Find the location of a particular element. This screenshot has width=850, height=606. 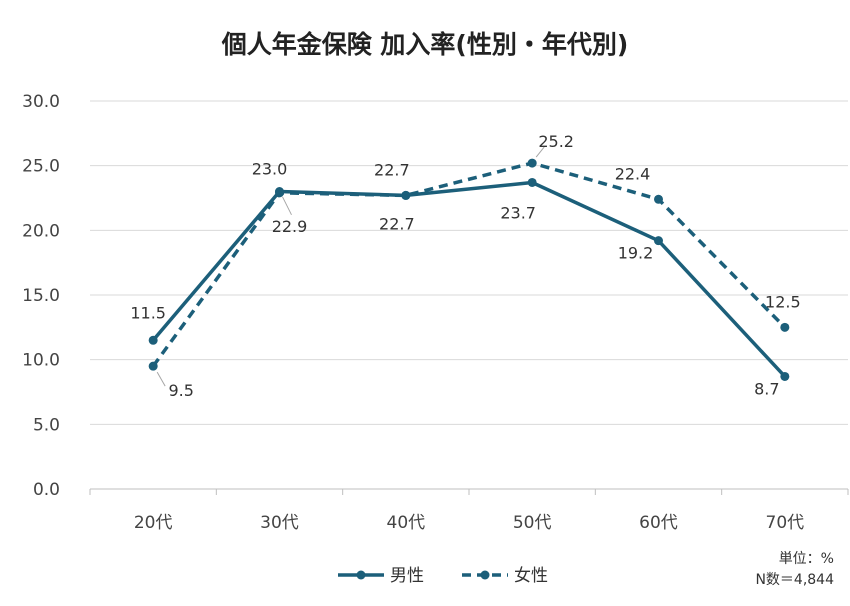

unit-note: 単位：% is located at coordinates (806, 559).